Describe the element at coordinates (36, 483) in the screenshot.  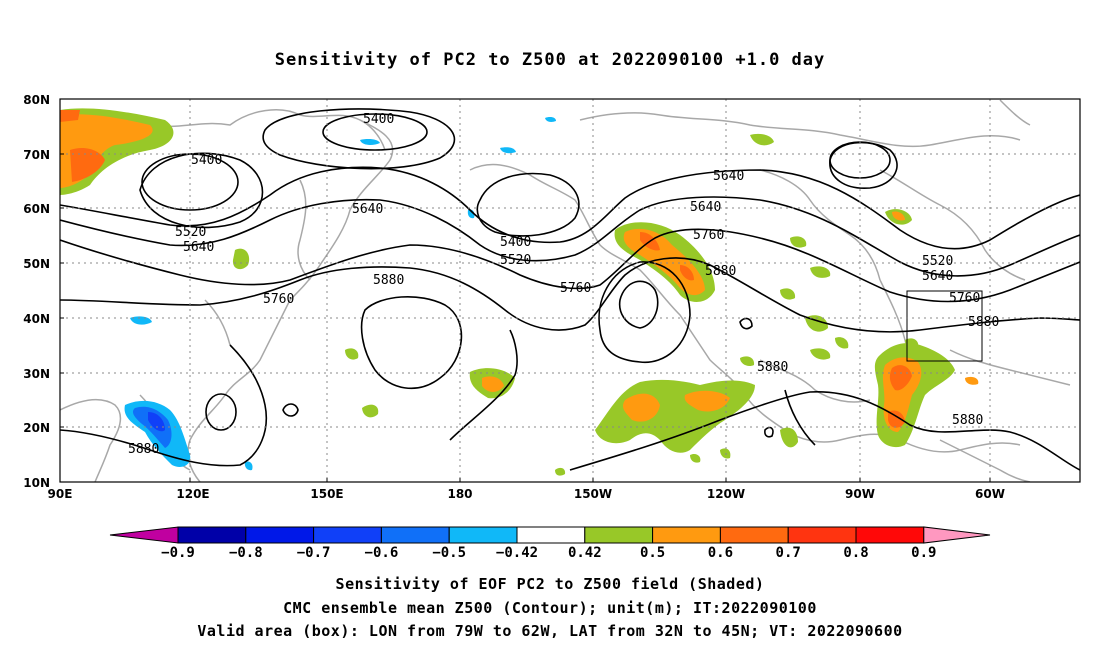
I see `lat-label: 10N` at that location.